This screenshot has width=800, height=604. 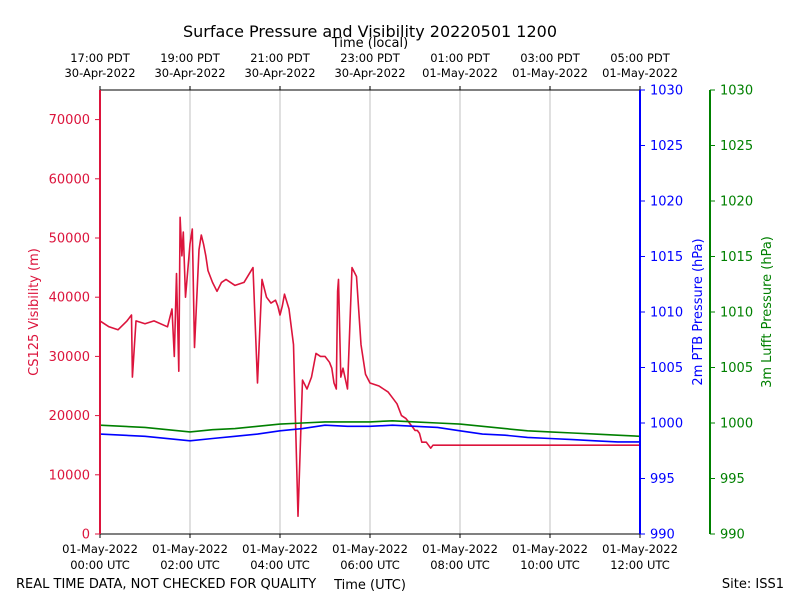 What do you see at coordinates (666, 257) in the screenshot?
I see `y-right-tick-label: 1015` at bounding box center [666, 257].